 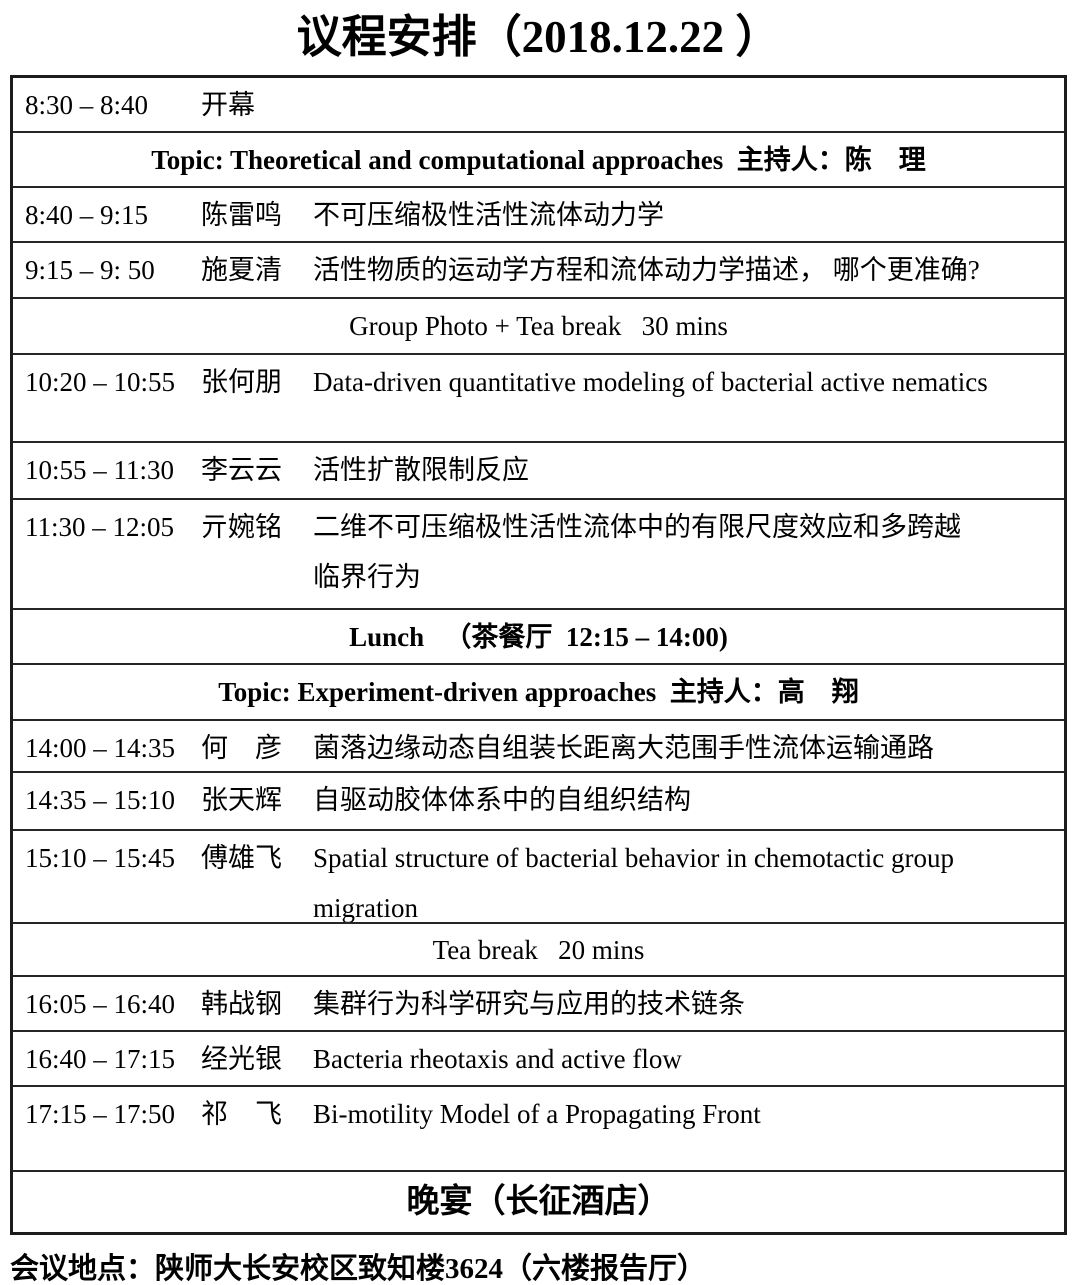 What do you see at coordinates (241, 470) in the screenshot?
I see `speaker-cell: 李云云` at bounding box center [241, 470].